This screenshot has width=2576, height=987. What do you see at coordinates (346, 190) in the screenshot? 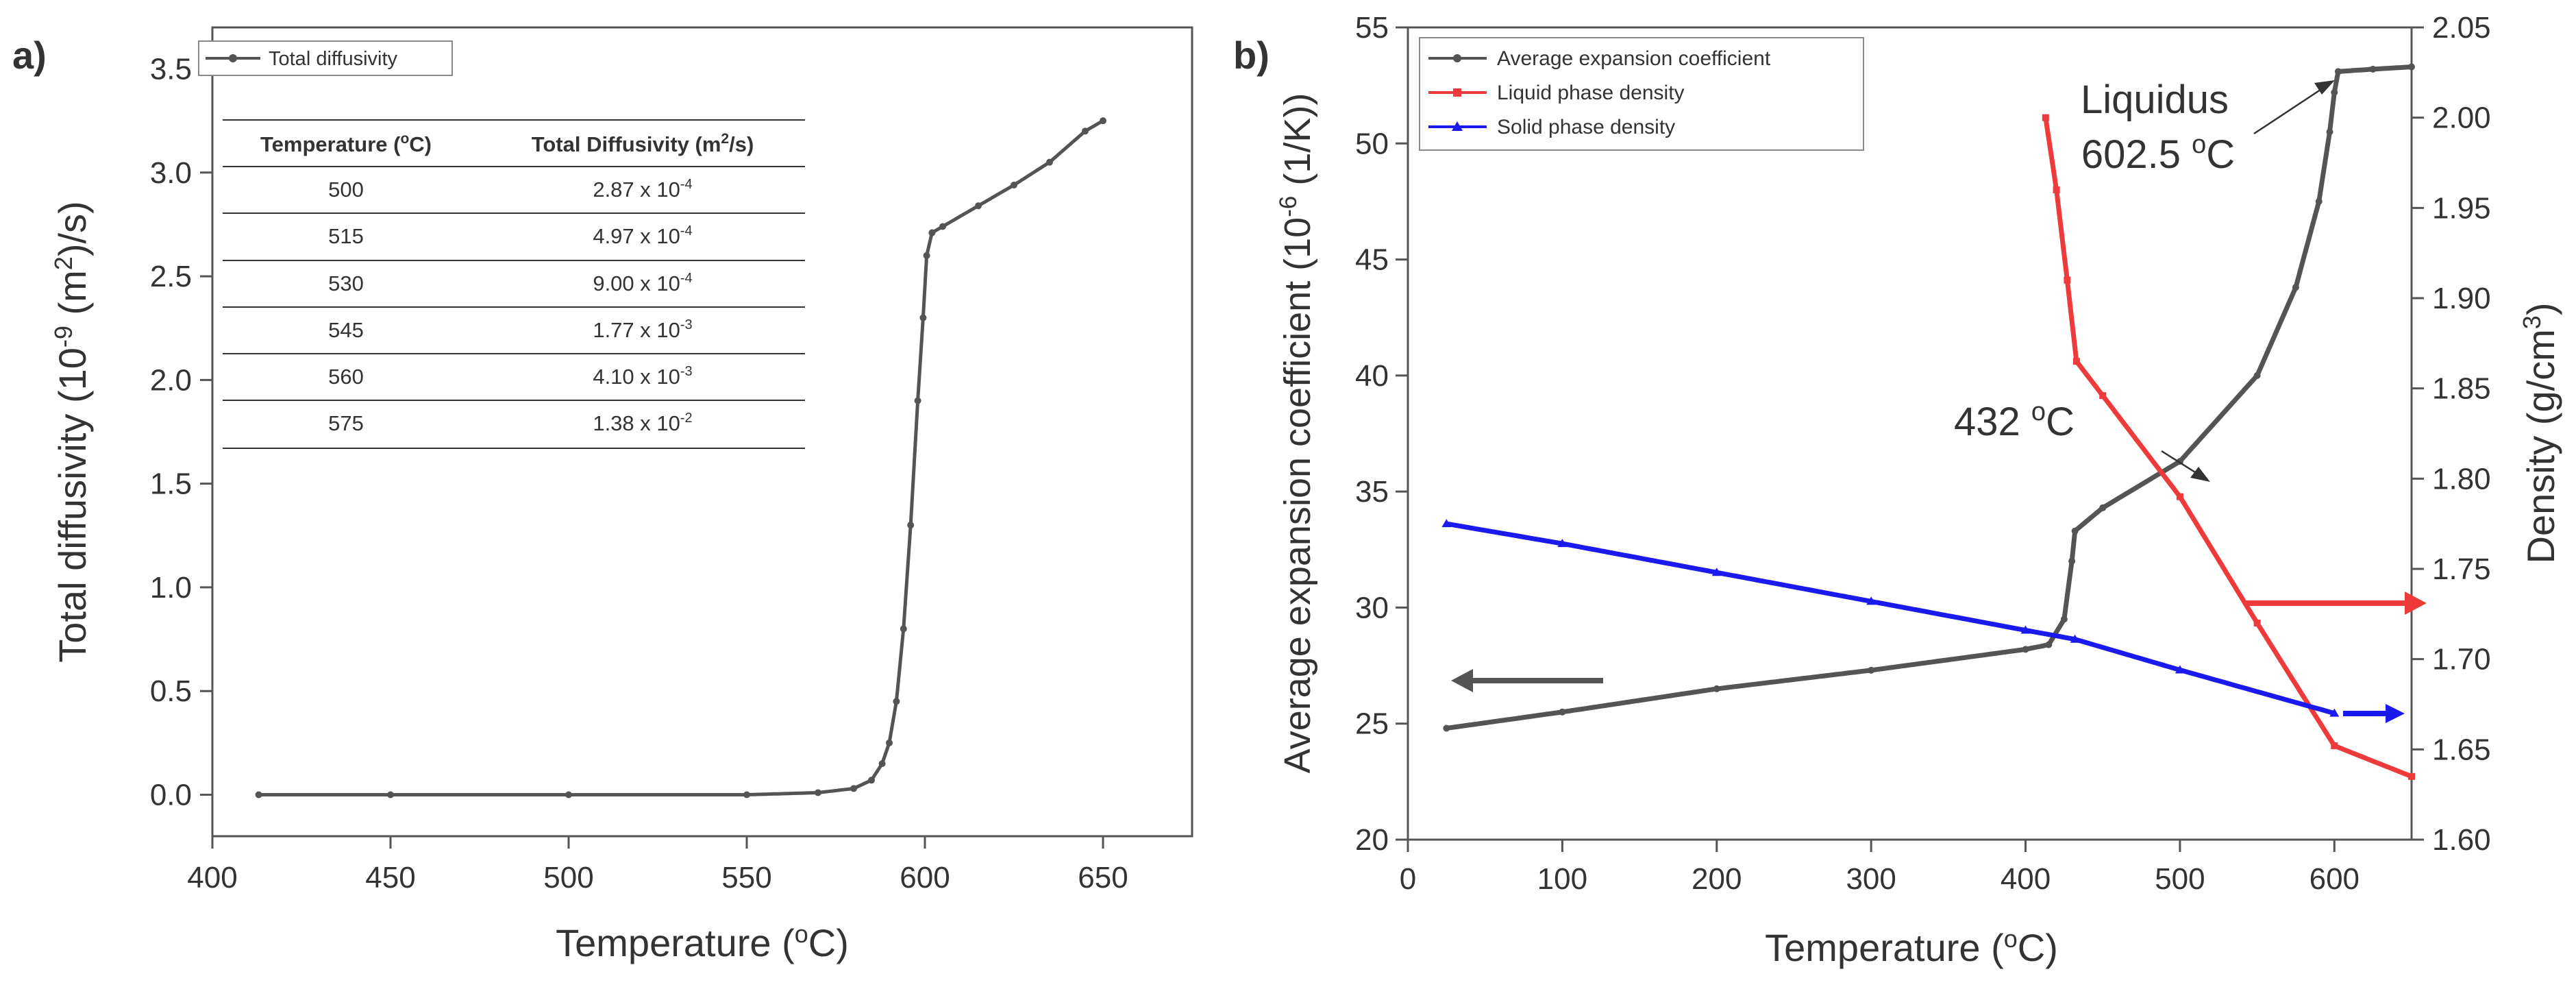
I see `table-cell-temperature: 500` at bounding box center [346, 190].